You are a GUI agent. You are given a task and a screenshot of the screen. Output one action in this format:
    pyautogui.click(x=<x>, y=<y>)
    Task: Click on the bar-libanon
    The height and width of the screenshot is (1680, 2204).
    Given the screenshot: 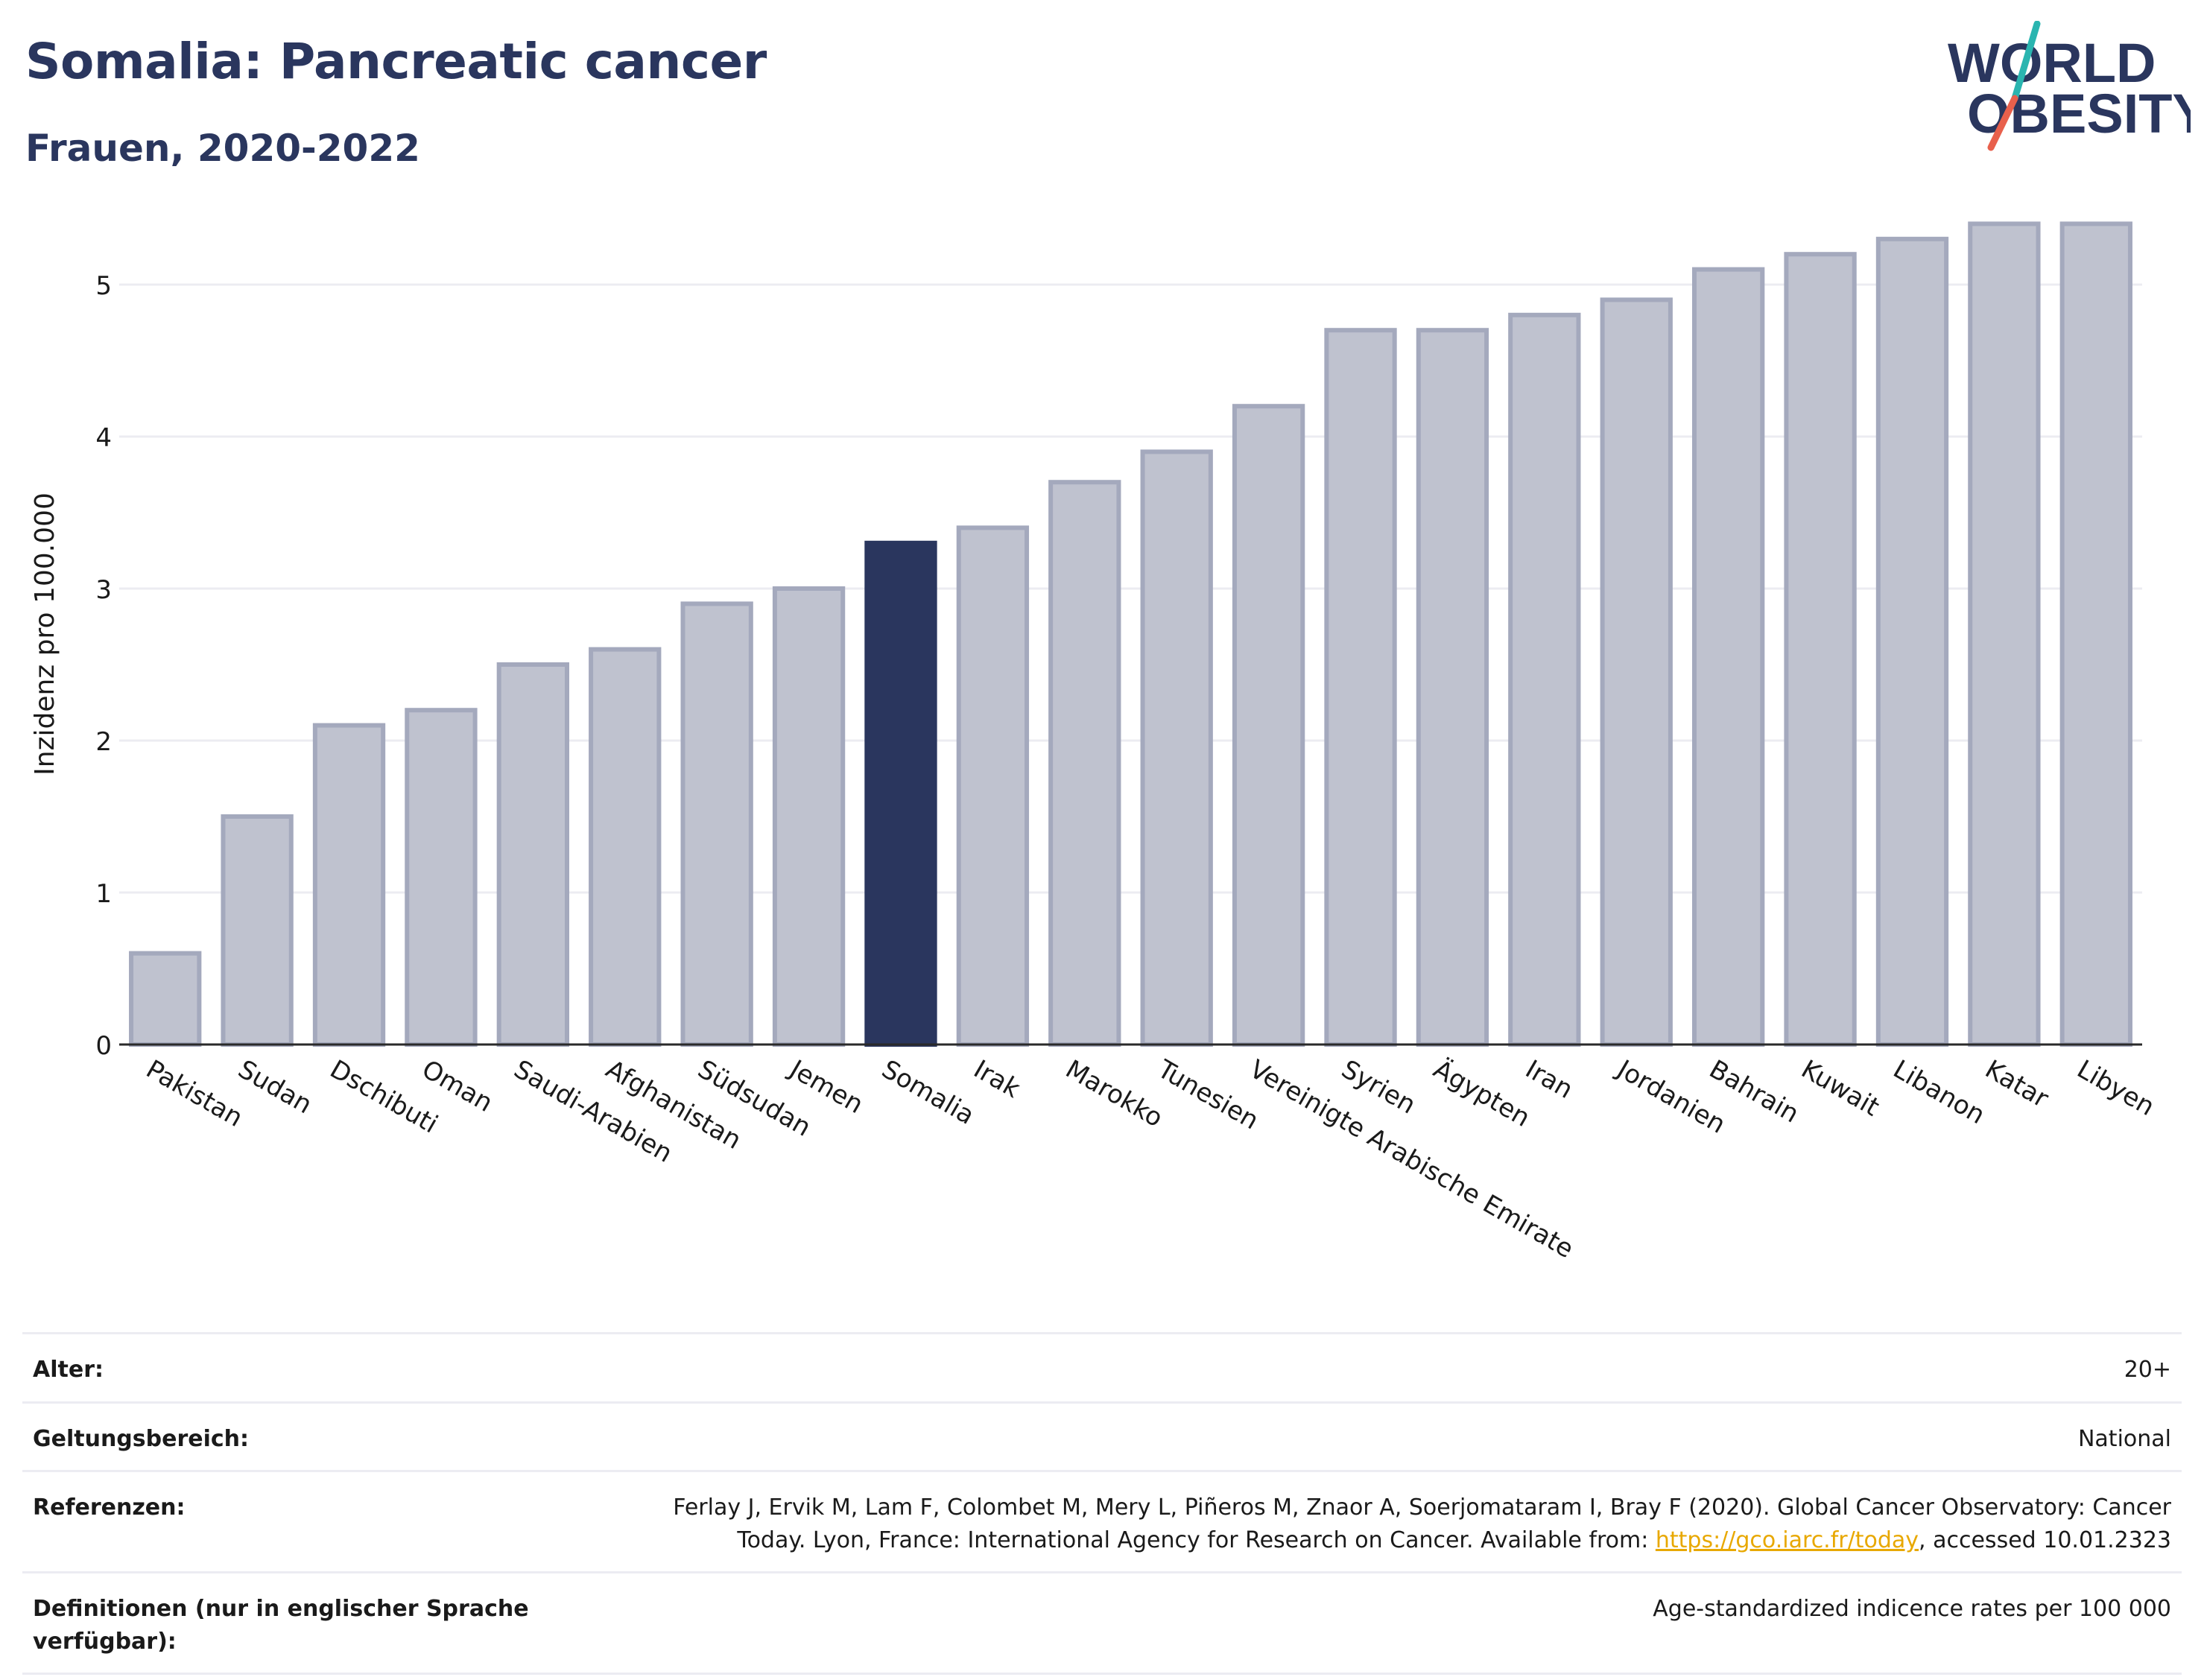 What is the action you would take?
    pyautogui.click(x=1912, y=641)
    